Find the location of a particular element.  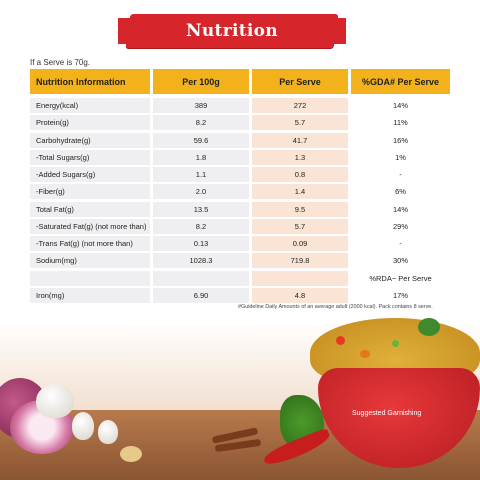

per-100g-value: 0.13 is located at coordinates (201, 243).